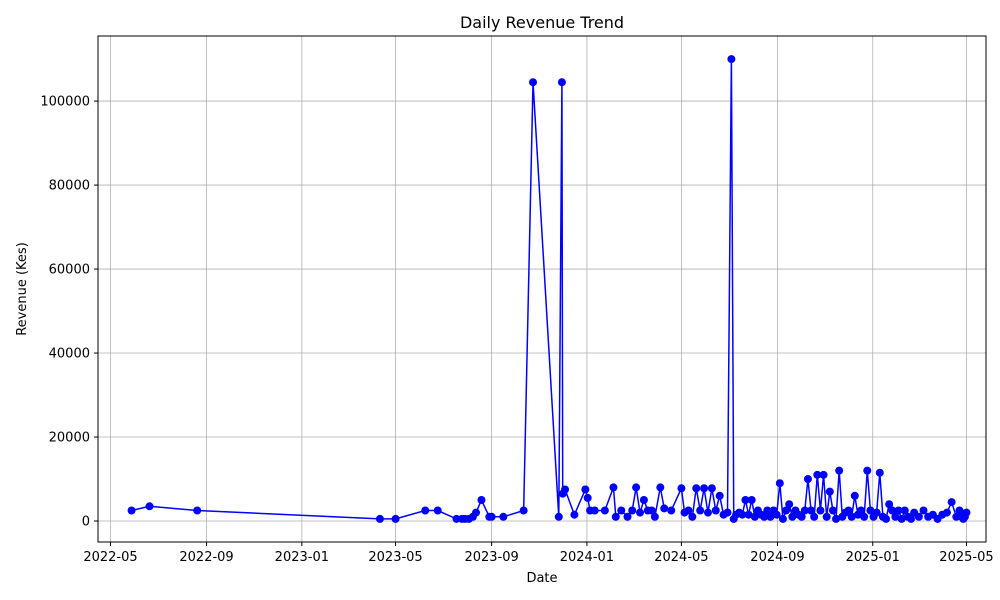  Describe the element at coordinates (22, 289) in the screenshot. I see `y-axis-title: Revenue (Kes)` at that location.